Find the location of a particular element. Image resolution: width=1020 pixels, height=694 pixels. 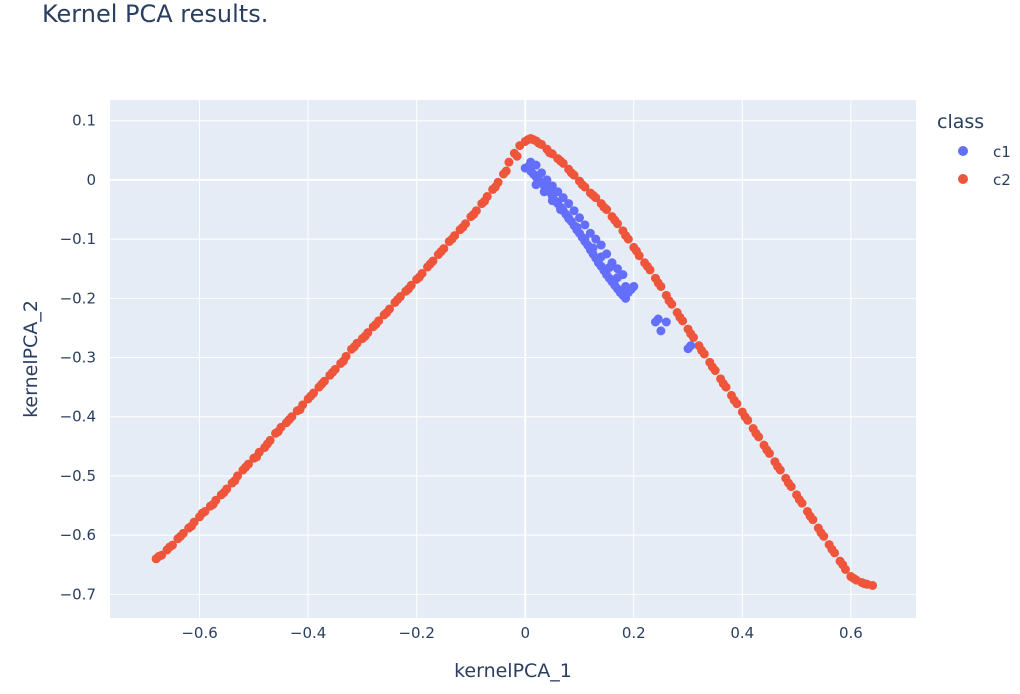

x-tick-label: 0.2 is located at coordinates (634, 633).